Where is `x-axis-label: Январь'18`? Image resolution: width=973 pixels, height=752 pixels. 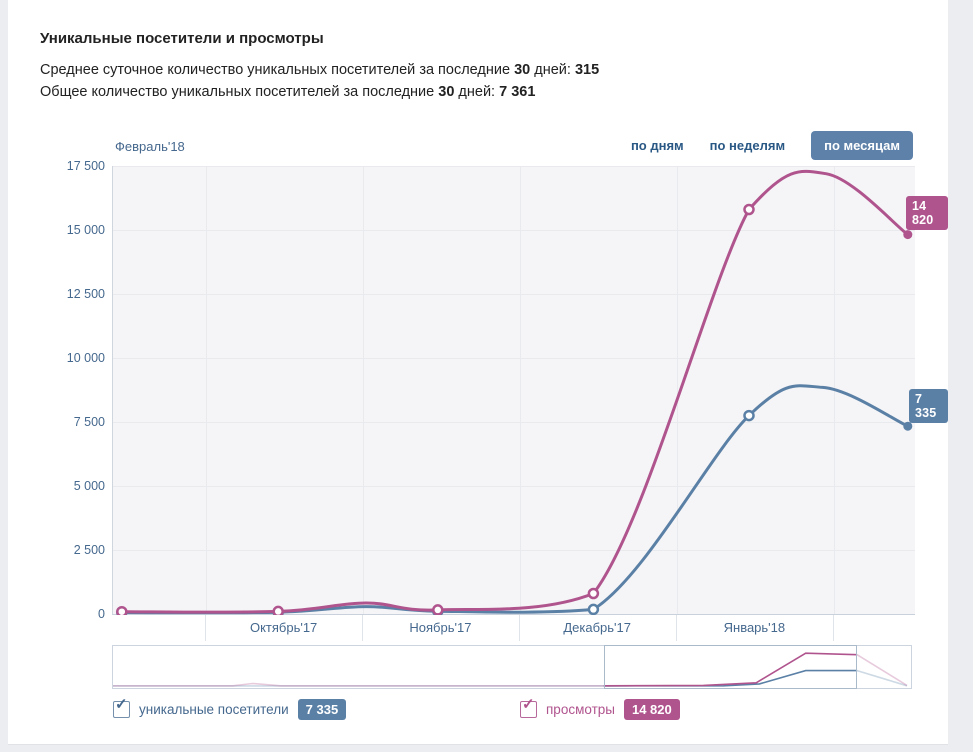
x-axis-label: Январь'18 is located at coordinates (754, 627).